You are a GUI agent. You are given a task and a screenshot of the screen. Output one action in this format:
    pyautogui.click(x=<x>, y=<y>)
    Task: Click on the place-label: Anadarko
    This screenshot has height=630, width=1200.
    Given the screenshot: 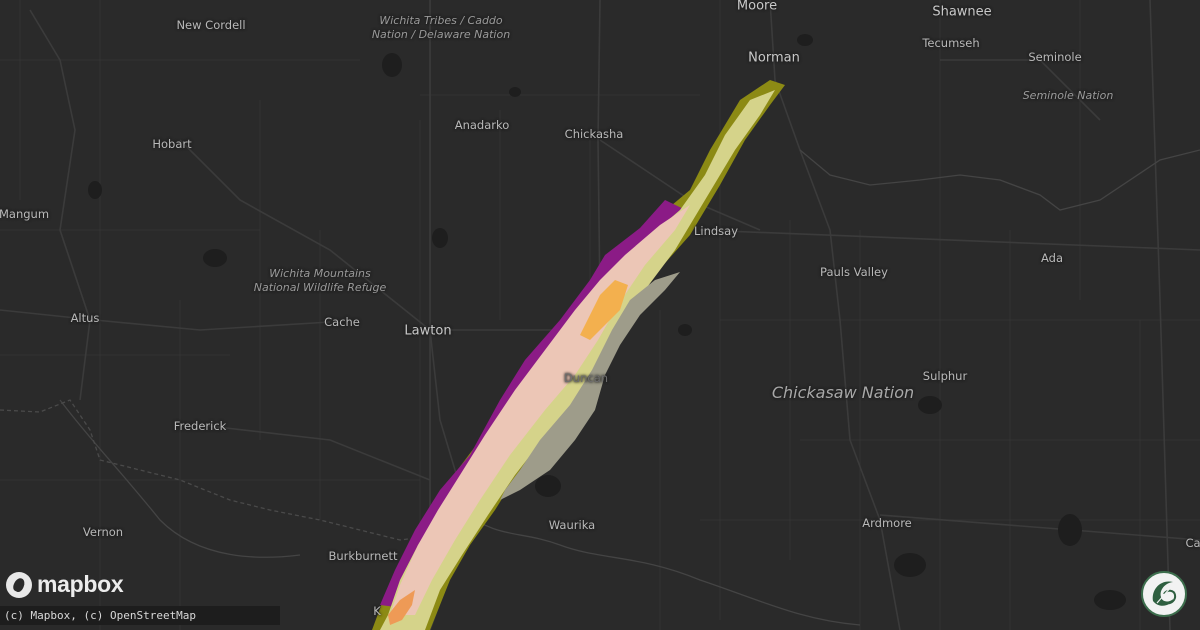 What is the action you would take?
    pyautogui.click(x=482, y=125)
    